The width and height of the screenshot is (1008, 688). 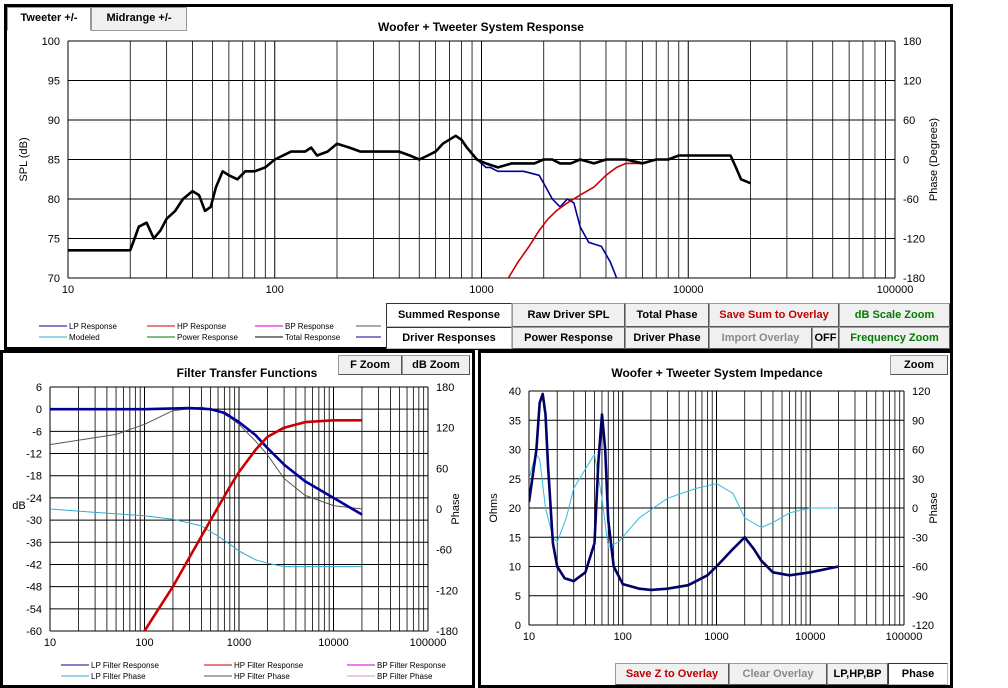 What do you see at coordinates (760, 338) in the screenshot?
I see `import-overlay-button: Import Overlay` at bounding box center [760, 338].